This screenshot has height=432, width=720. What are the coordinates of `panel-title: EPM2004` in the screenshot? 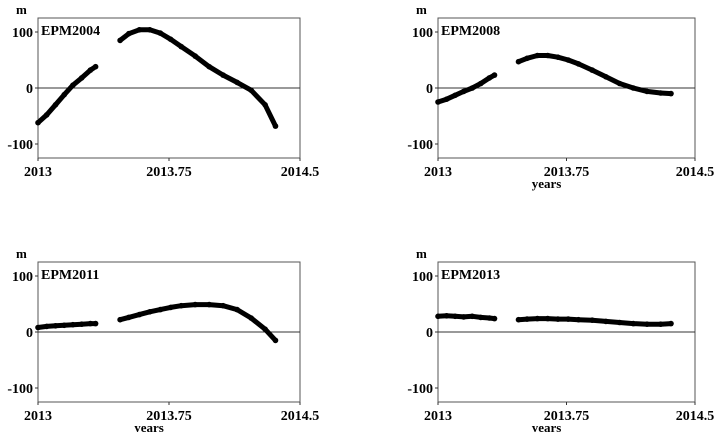 It's located at (70, 31).